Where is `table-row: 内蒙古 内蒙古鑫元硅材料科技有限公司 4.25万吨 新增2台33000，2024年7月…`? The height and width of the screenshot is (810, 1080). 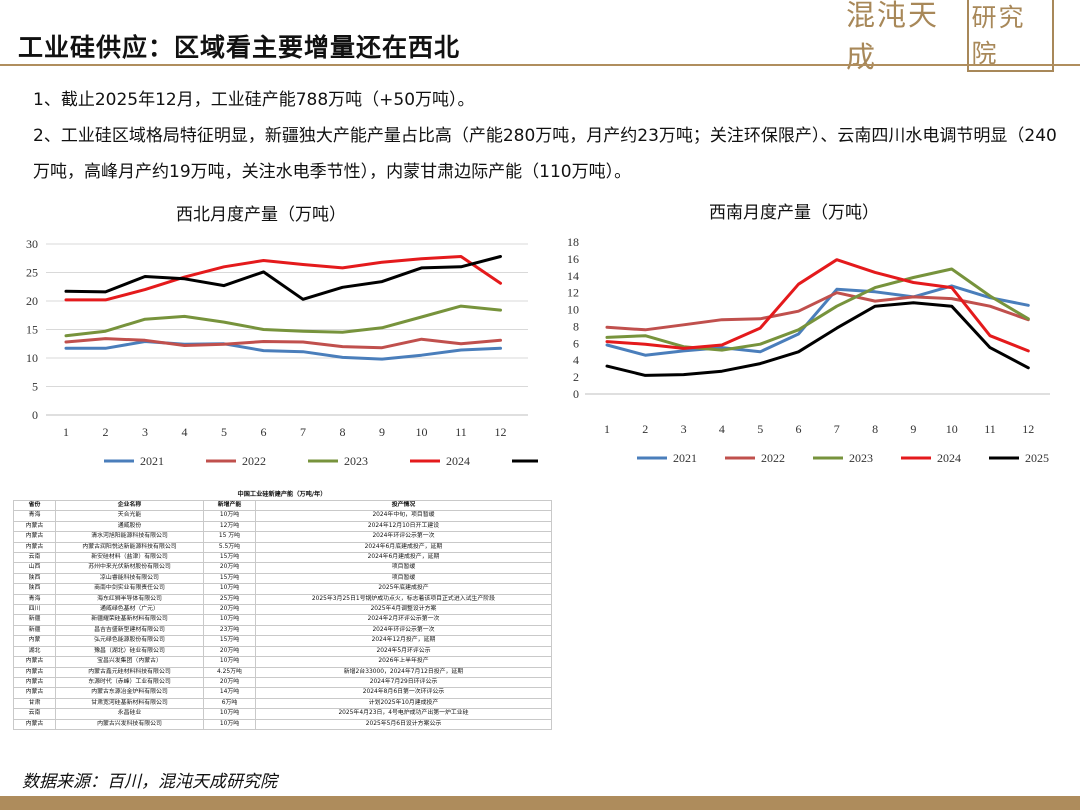
table-row: 内蒙古 内蒙古鑫元硅材料科技有限公司 4.25万吨 新增2台33000，2024年7月… is located at coordinates (282, 672).